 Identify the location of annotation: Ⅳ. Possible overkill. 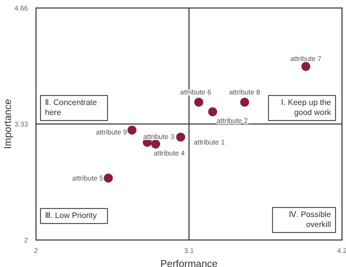
(304, 220).